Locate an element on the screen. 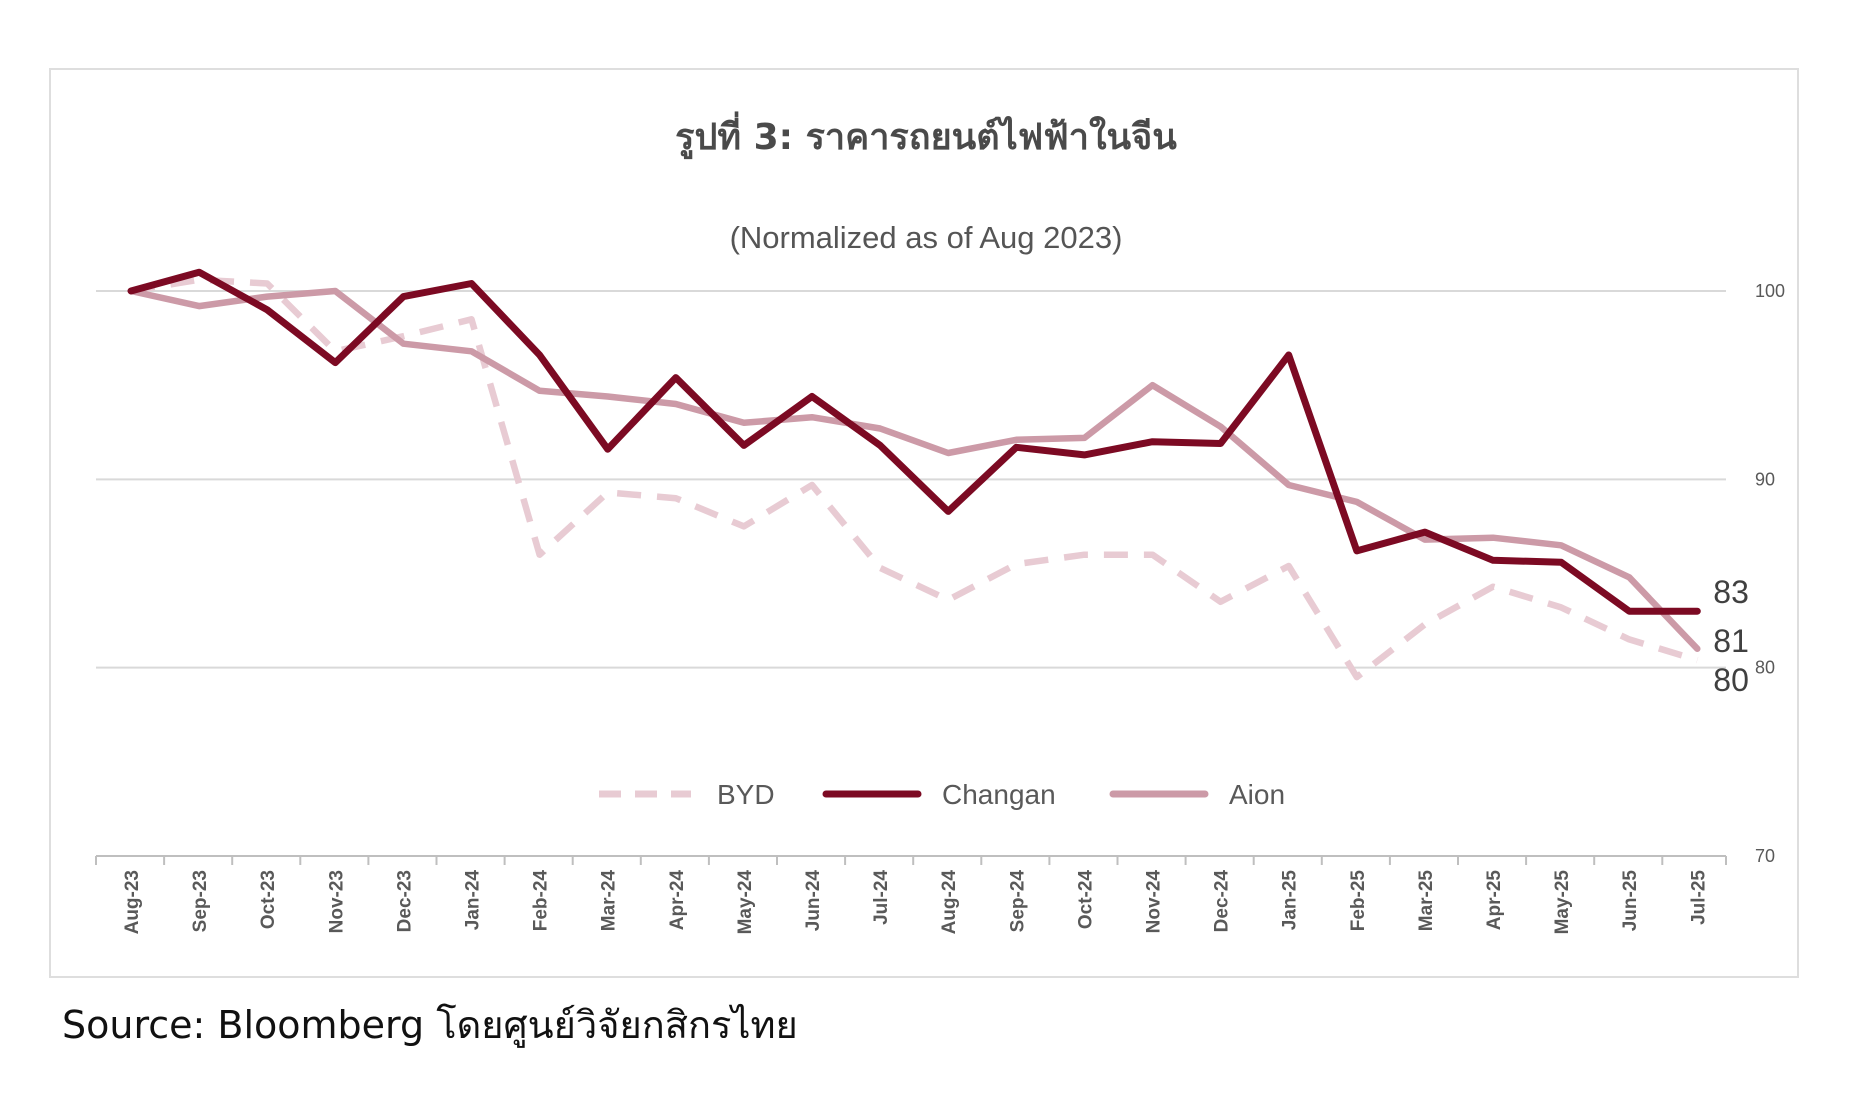  end-label-byd: 80 is located at coordinates (1731, 680).